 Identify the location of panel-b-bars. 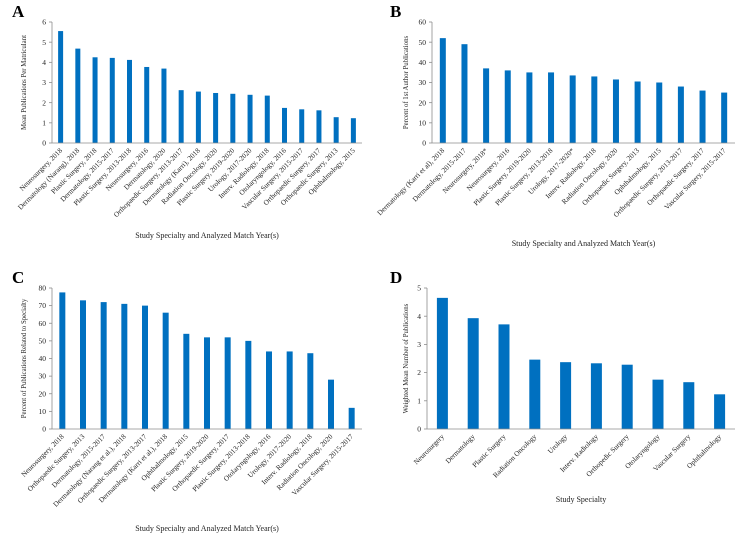
(583, 91).